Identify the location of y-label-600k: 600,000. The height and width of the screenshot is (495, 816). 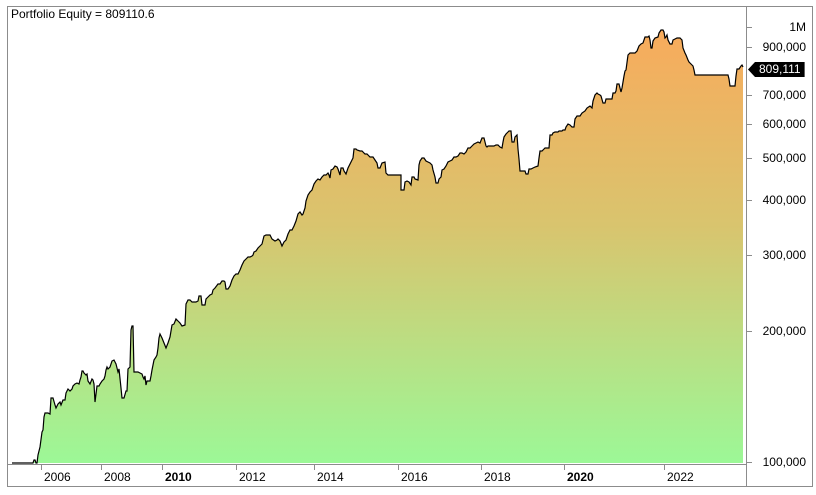
(784, 124).